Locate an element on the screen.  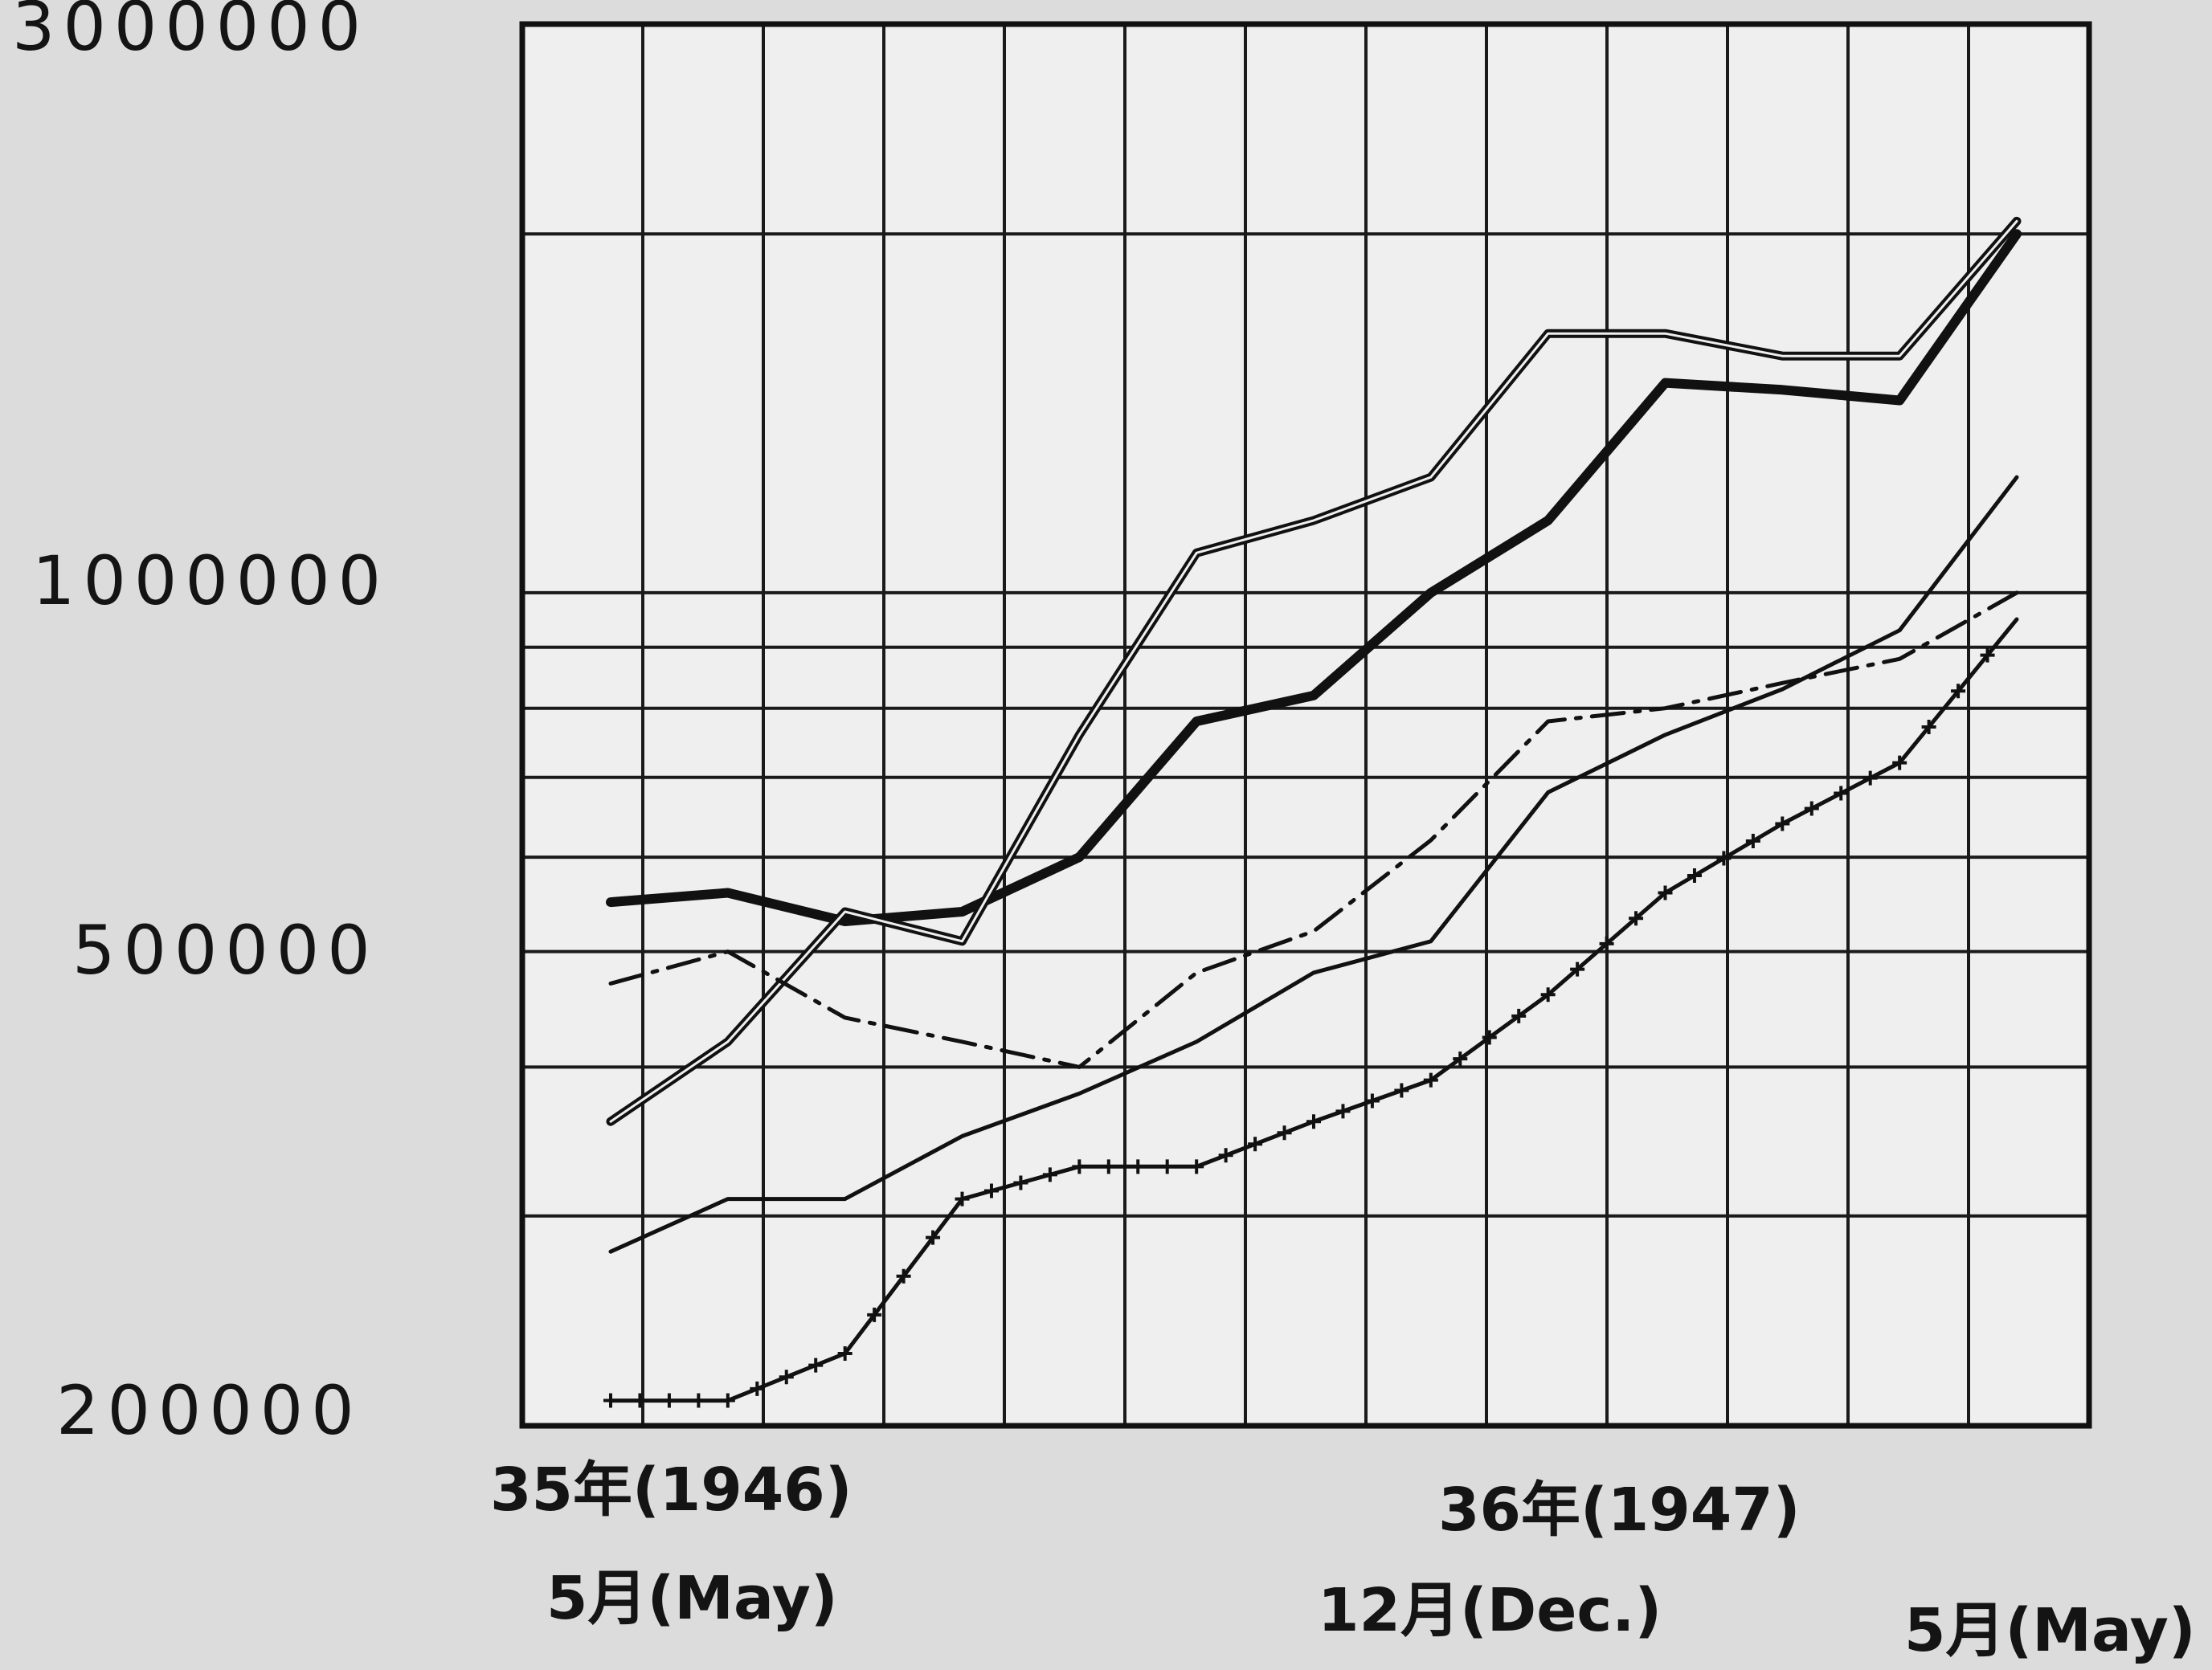
x-tick-year-label: 36年(1947) is located at coordinates (1619, 1510).